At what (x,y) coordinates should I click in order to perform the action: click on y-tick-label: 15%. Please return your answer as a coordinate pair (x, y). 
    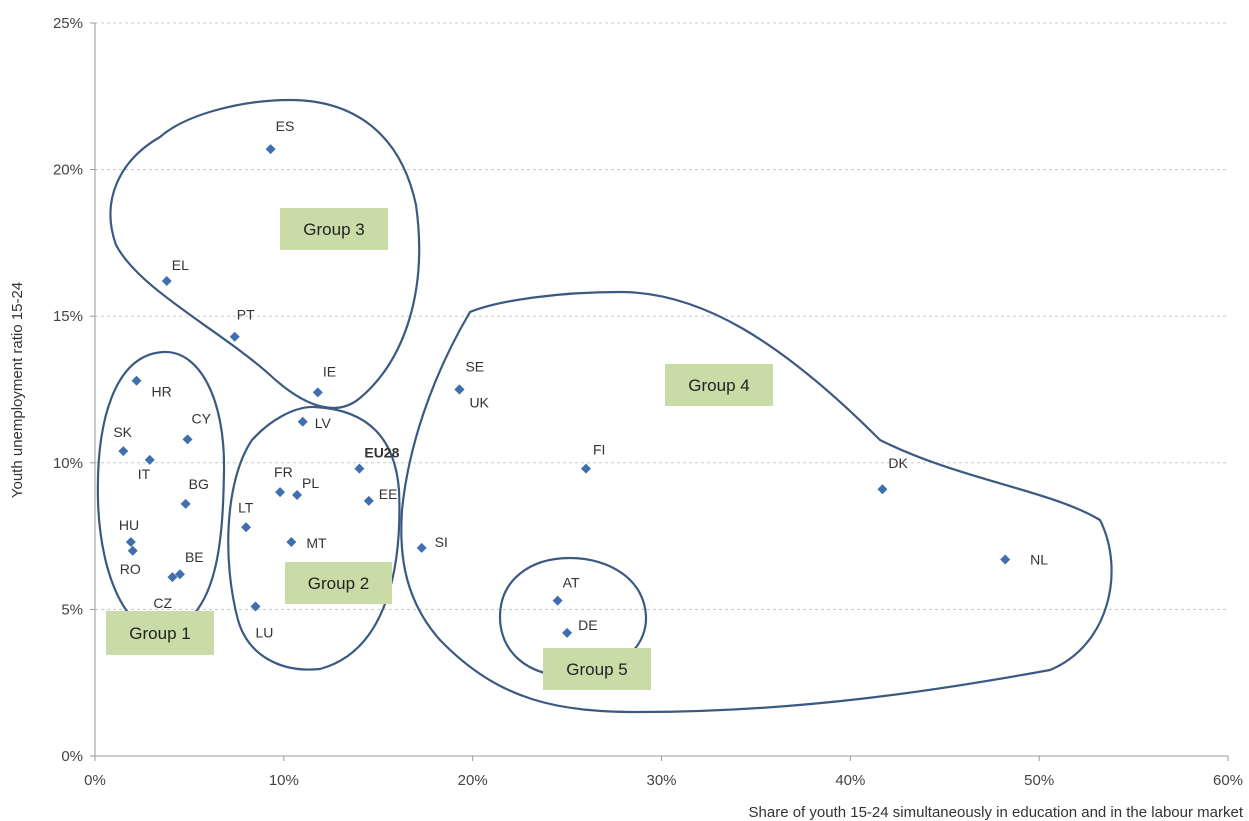
    Looking at the image, I should click on (68, 316).